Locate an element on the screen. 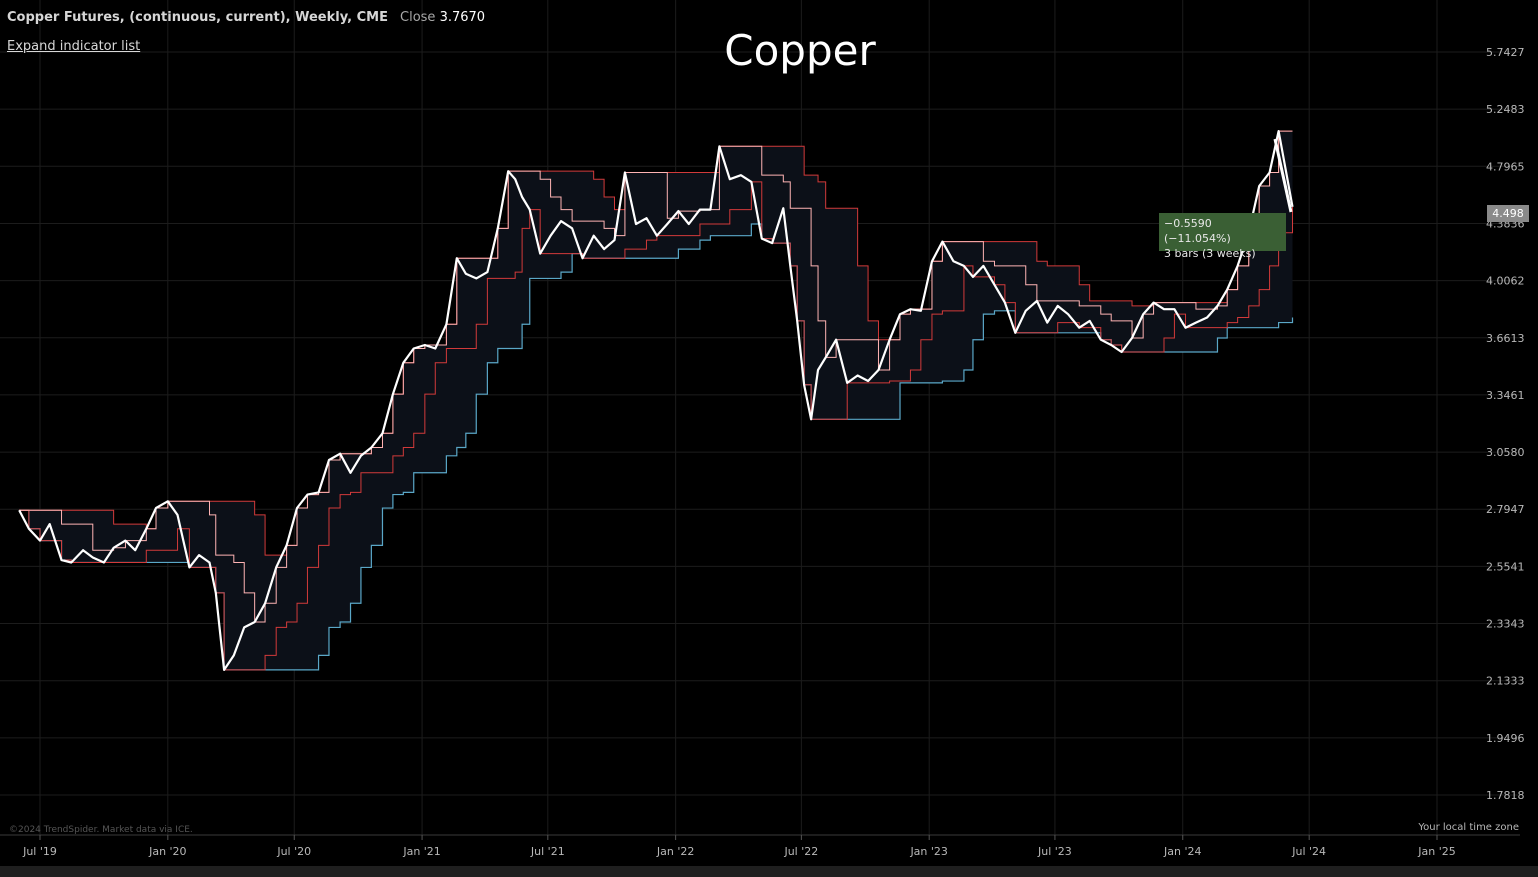  bottom-scroll-strip is located at coordinates (769, 871).